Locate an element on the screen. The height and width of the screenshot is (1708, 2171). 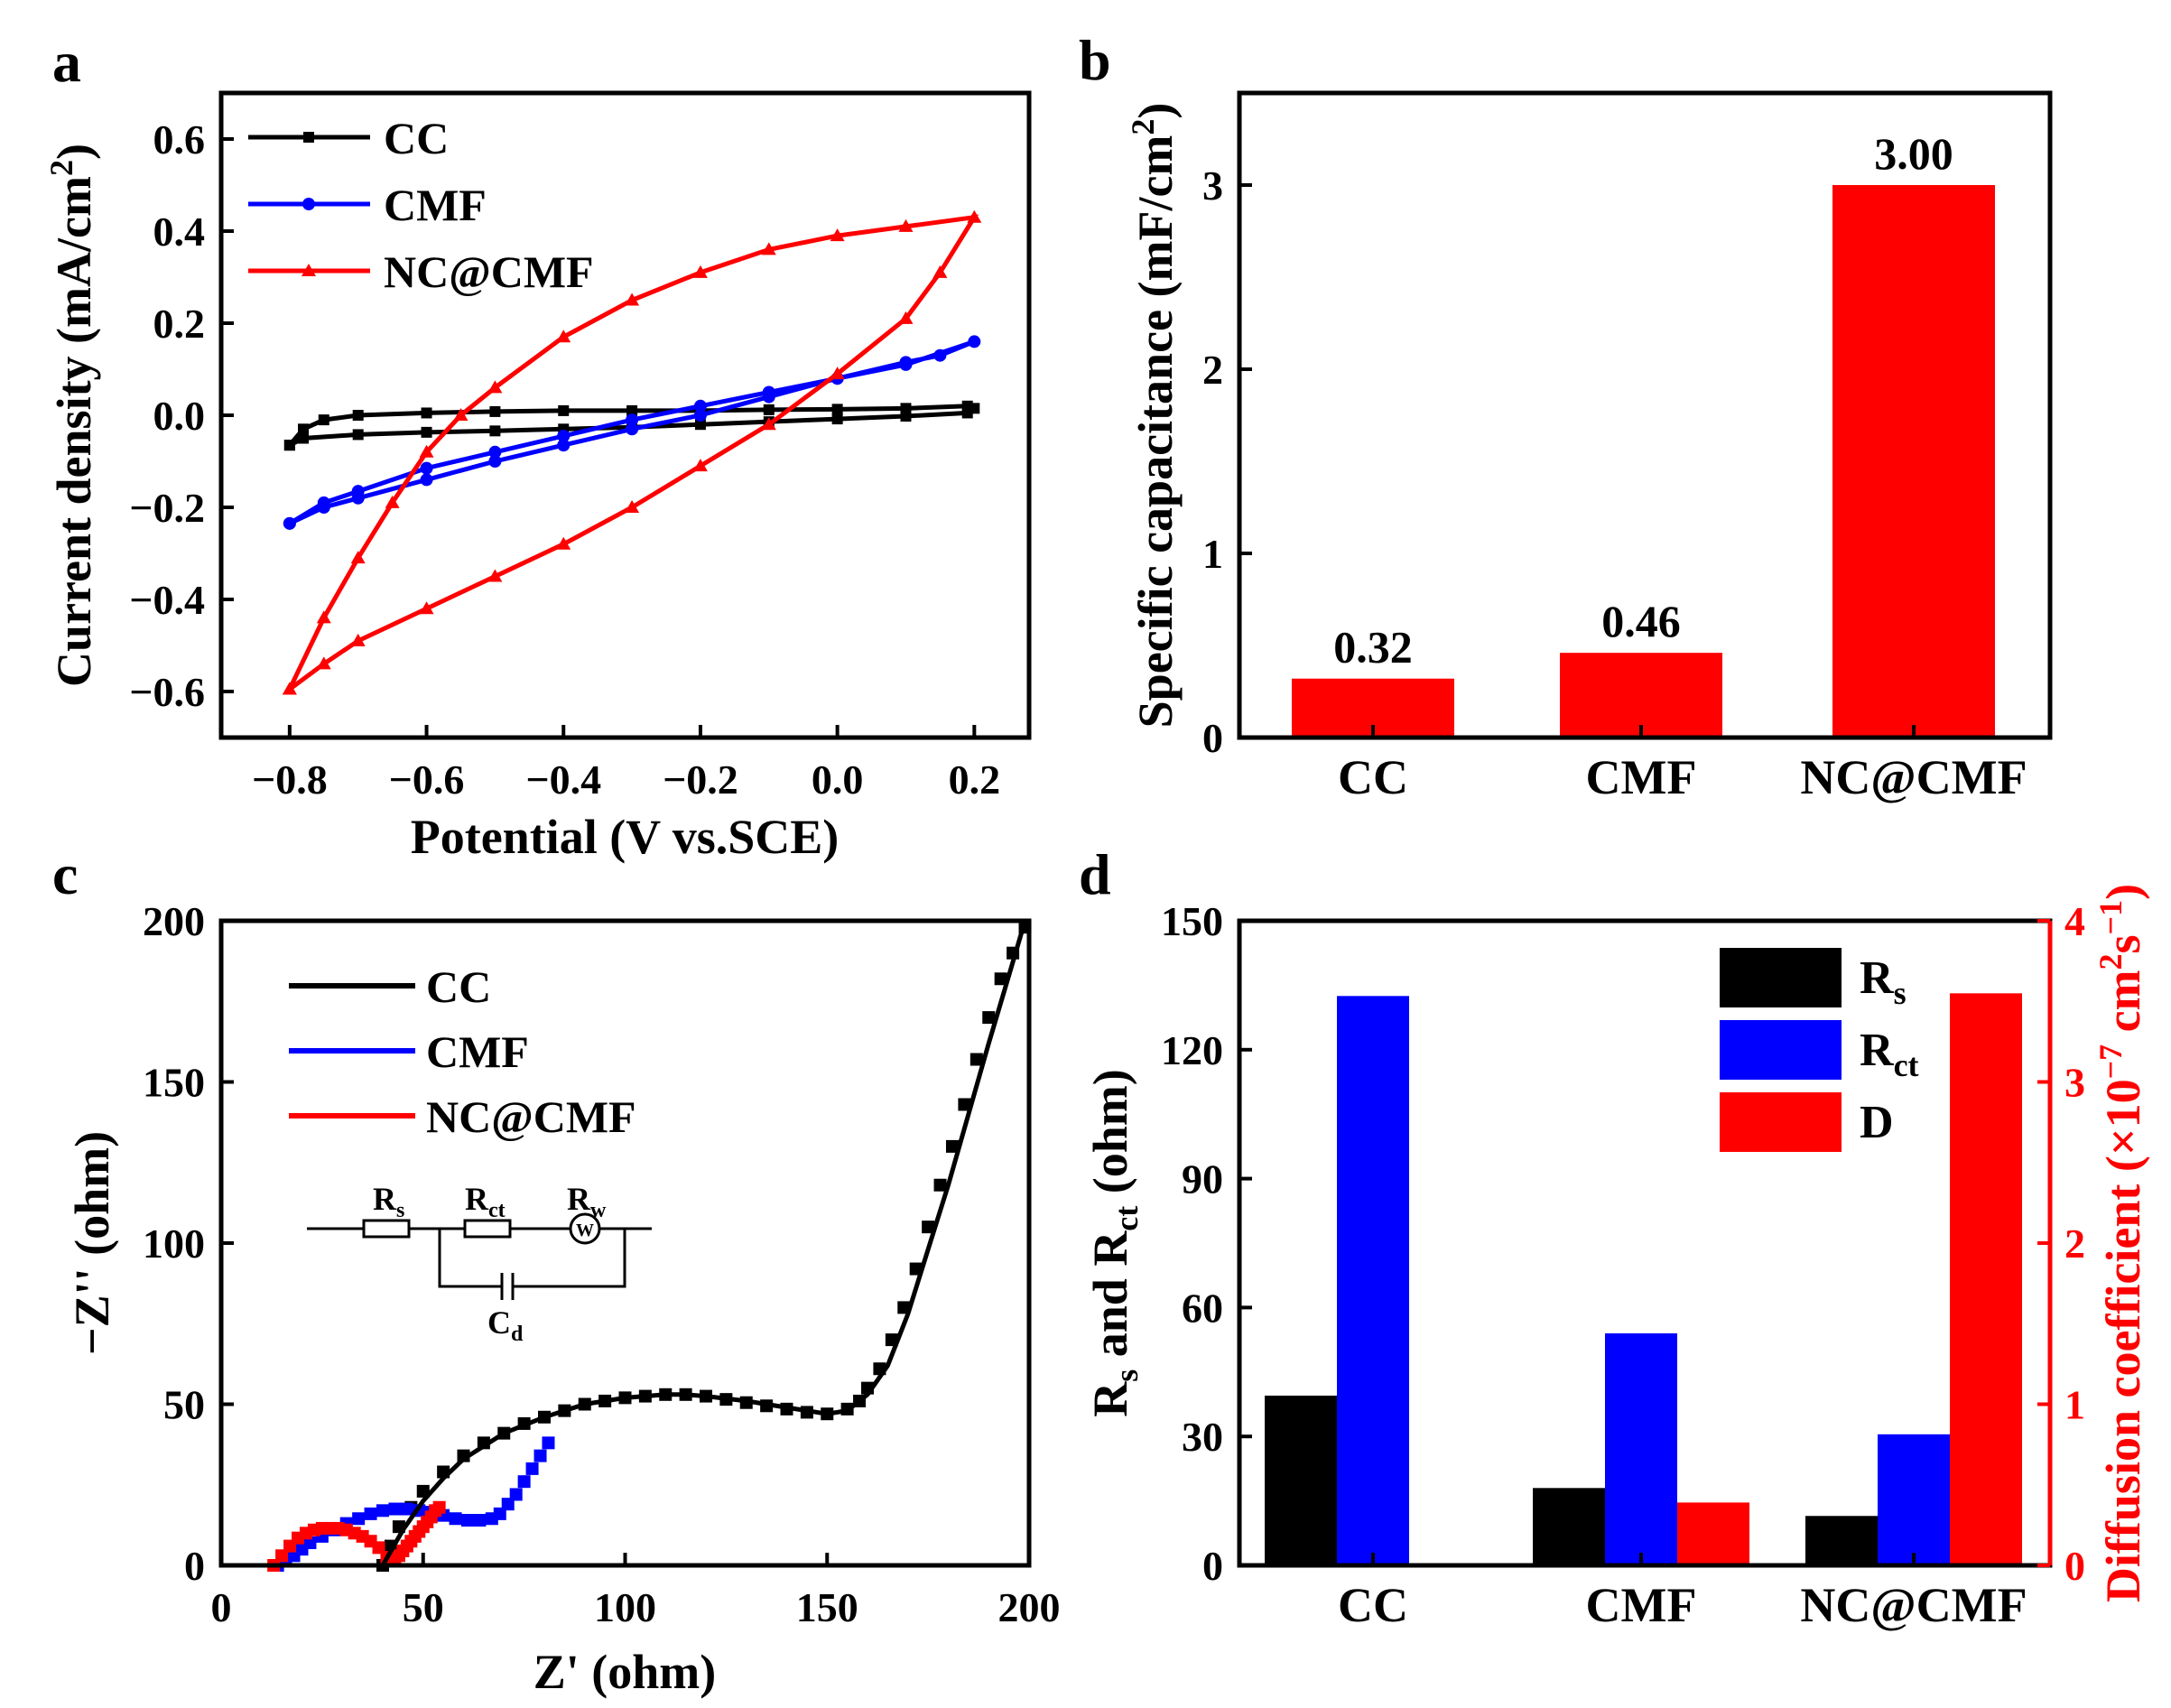
c-xtick-label: 200 is located at coordinates (1029, 1607).